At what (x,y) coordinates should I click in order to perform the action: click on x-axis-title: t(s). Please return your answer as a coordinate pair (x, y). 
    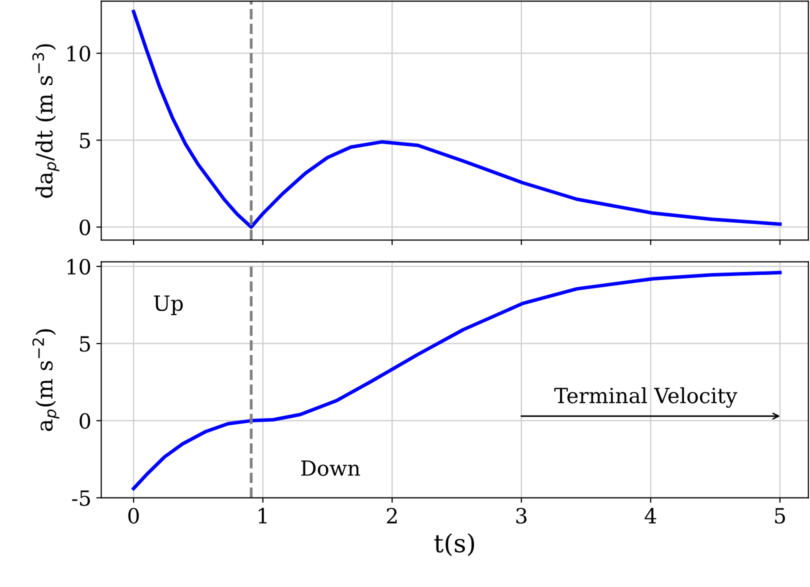
    Looking at the image, I should click on (454, 544).